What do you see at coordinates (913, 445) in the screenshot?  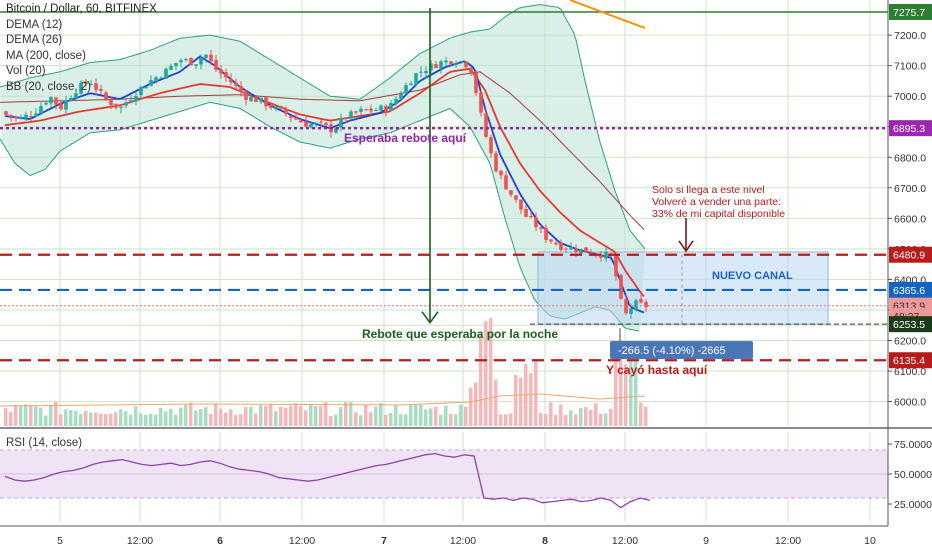 I see `rsi-tick-label: 75.0000` at bounding box center [913, 445].